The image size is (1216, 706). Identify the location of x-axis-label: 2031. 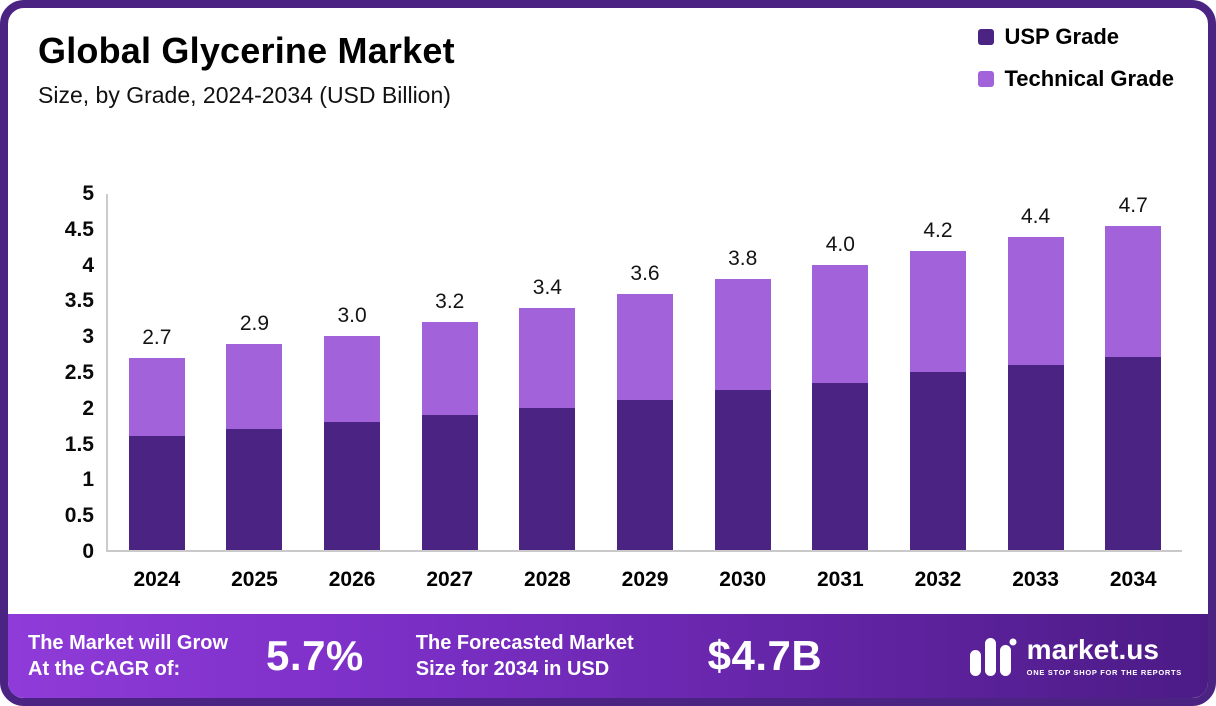
(840, 579).